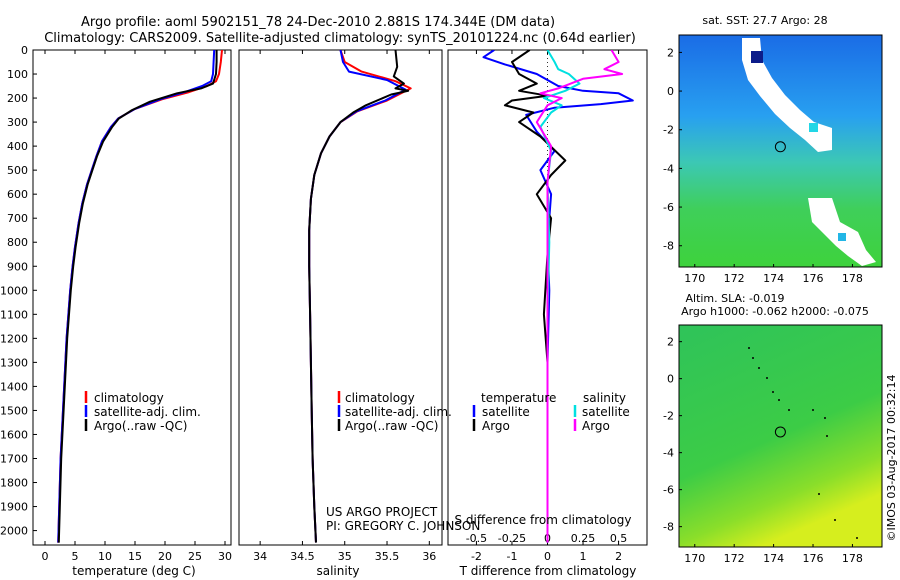 The height and width of the screenshot is (580, 900). I want to click on y-tick-label: 200, so click(17, 98).